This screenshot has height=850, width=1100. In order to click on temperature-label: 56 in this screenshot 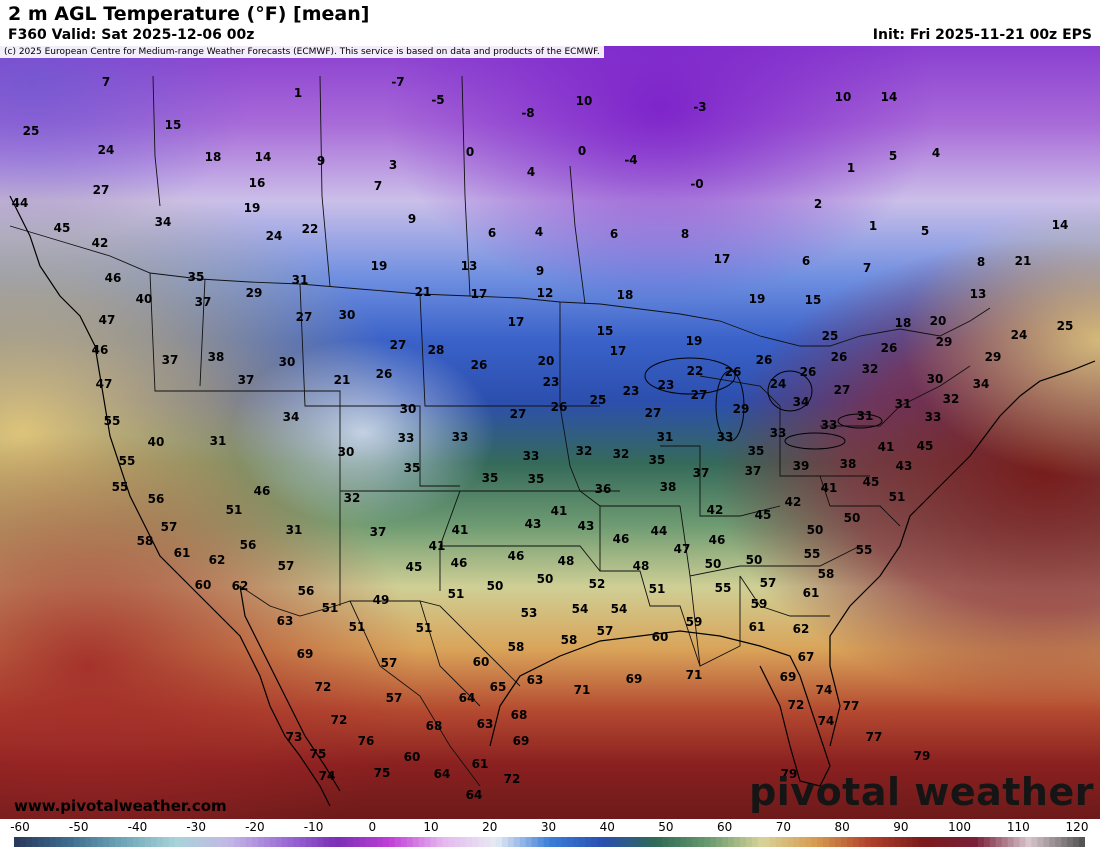, I will do `click(306, 591)`.